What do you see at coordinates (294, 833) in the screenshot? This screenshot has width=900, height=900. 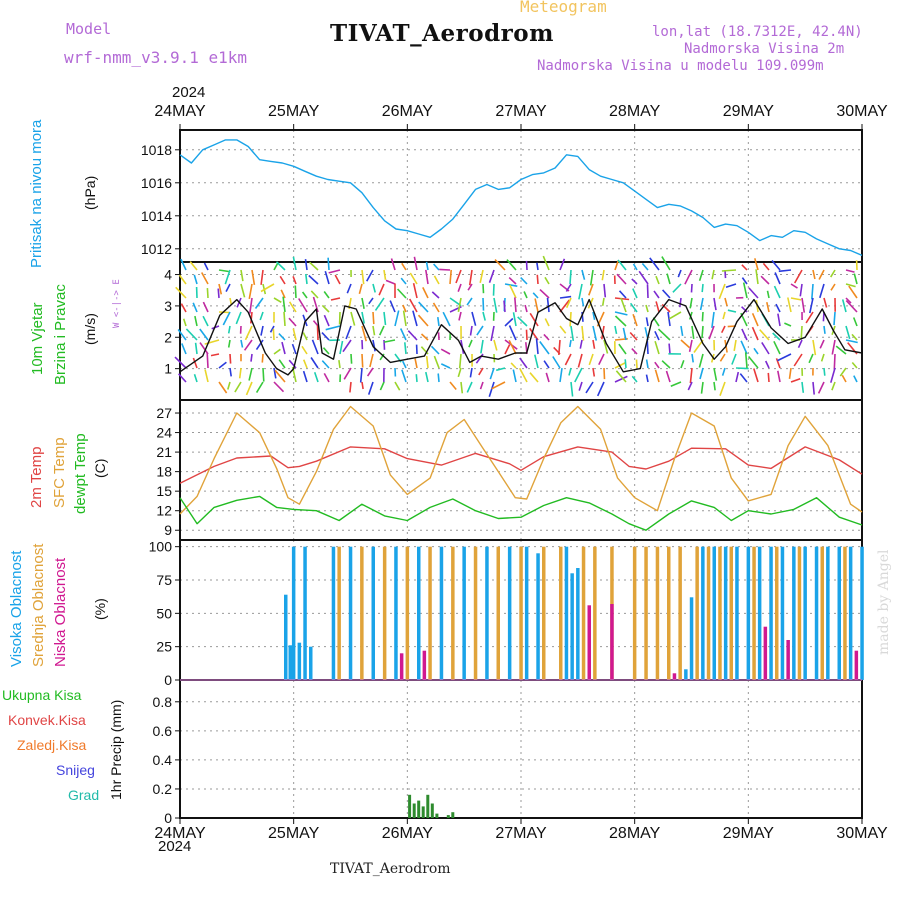 I see `x-tick-label-bottom: 25MAY` at bounding box center [294, 833].